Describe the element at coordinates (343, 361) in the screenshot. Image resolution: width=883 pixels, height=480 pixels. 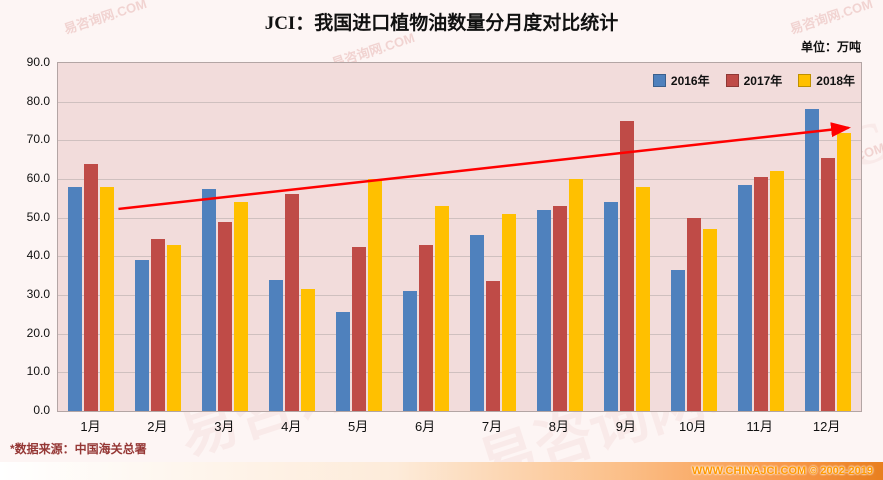
I see `bar-2016年-5月` at that location.